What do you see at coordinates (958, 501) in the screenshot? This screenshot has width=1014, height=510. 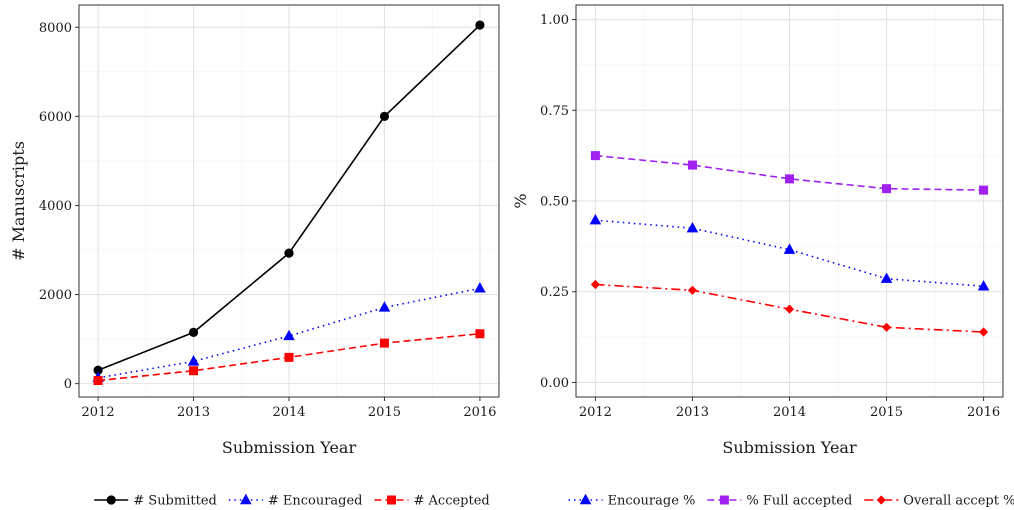 I see `legend-label: Overall accept %` at bounding box center [958, 501].